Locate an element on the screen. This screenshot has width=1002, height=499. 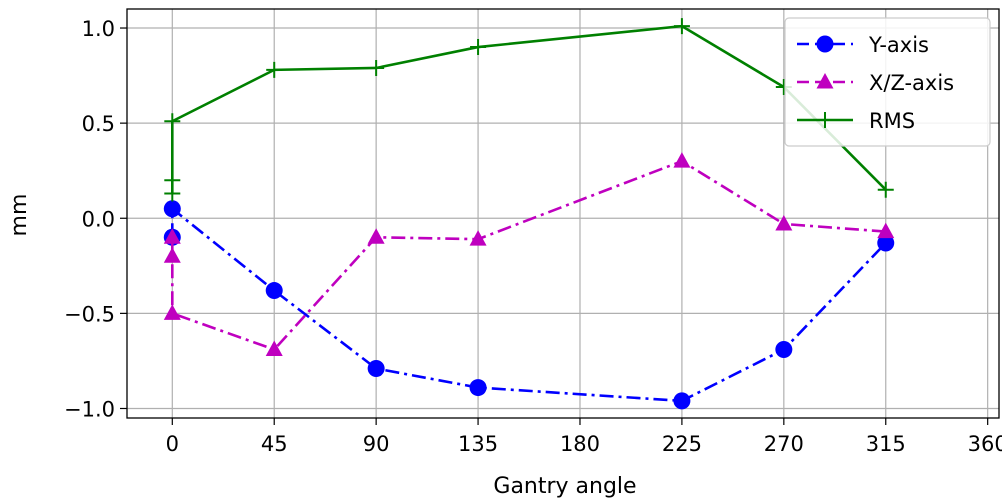
legend-label: X/Z-axis is located at coordinates (911, 83).